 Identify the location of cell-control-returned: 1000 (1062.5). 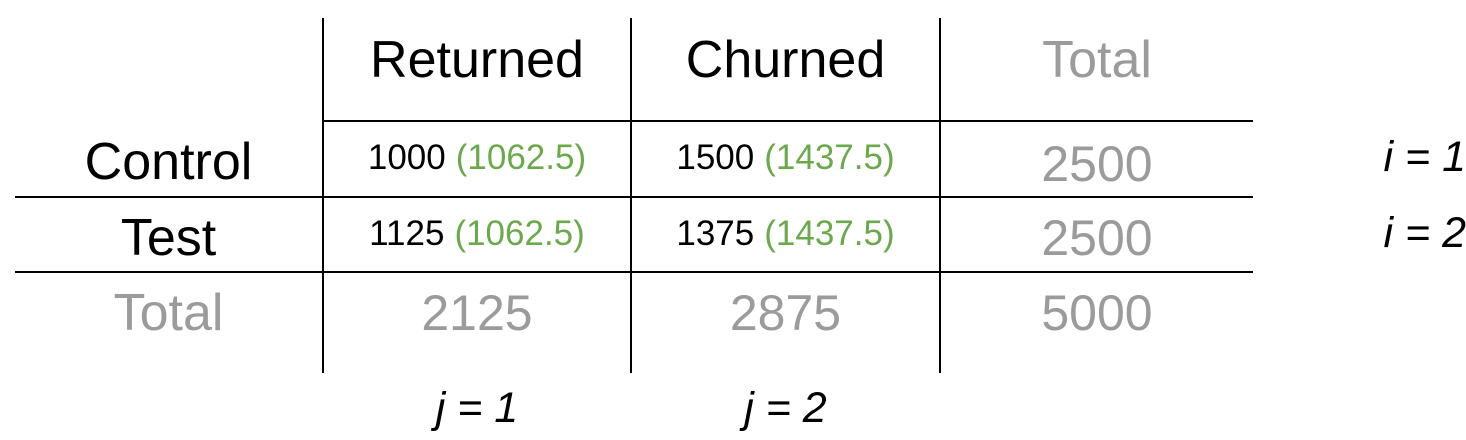
(477, 157).